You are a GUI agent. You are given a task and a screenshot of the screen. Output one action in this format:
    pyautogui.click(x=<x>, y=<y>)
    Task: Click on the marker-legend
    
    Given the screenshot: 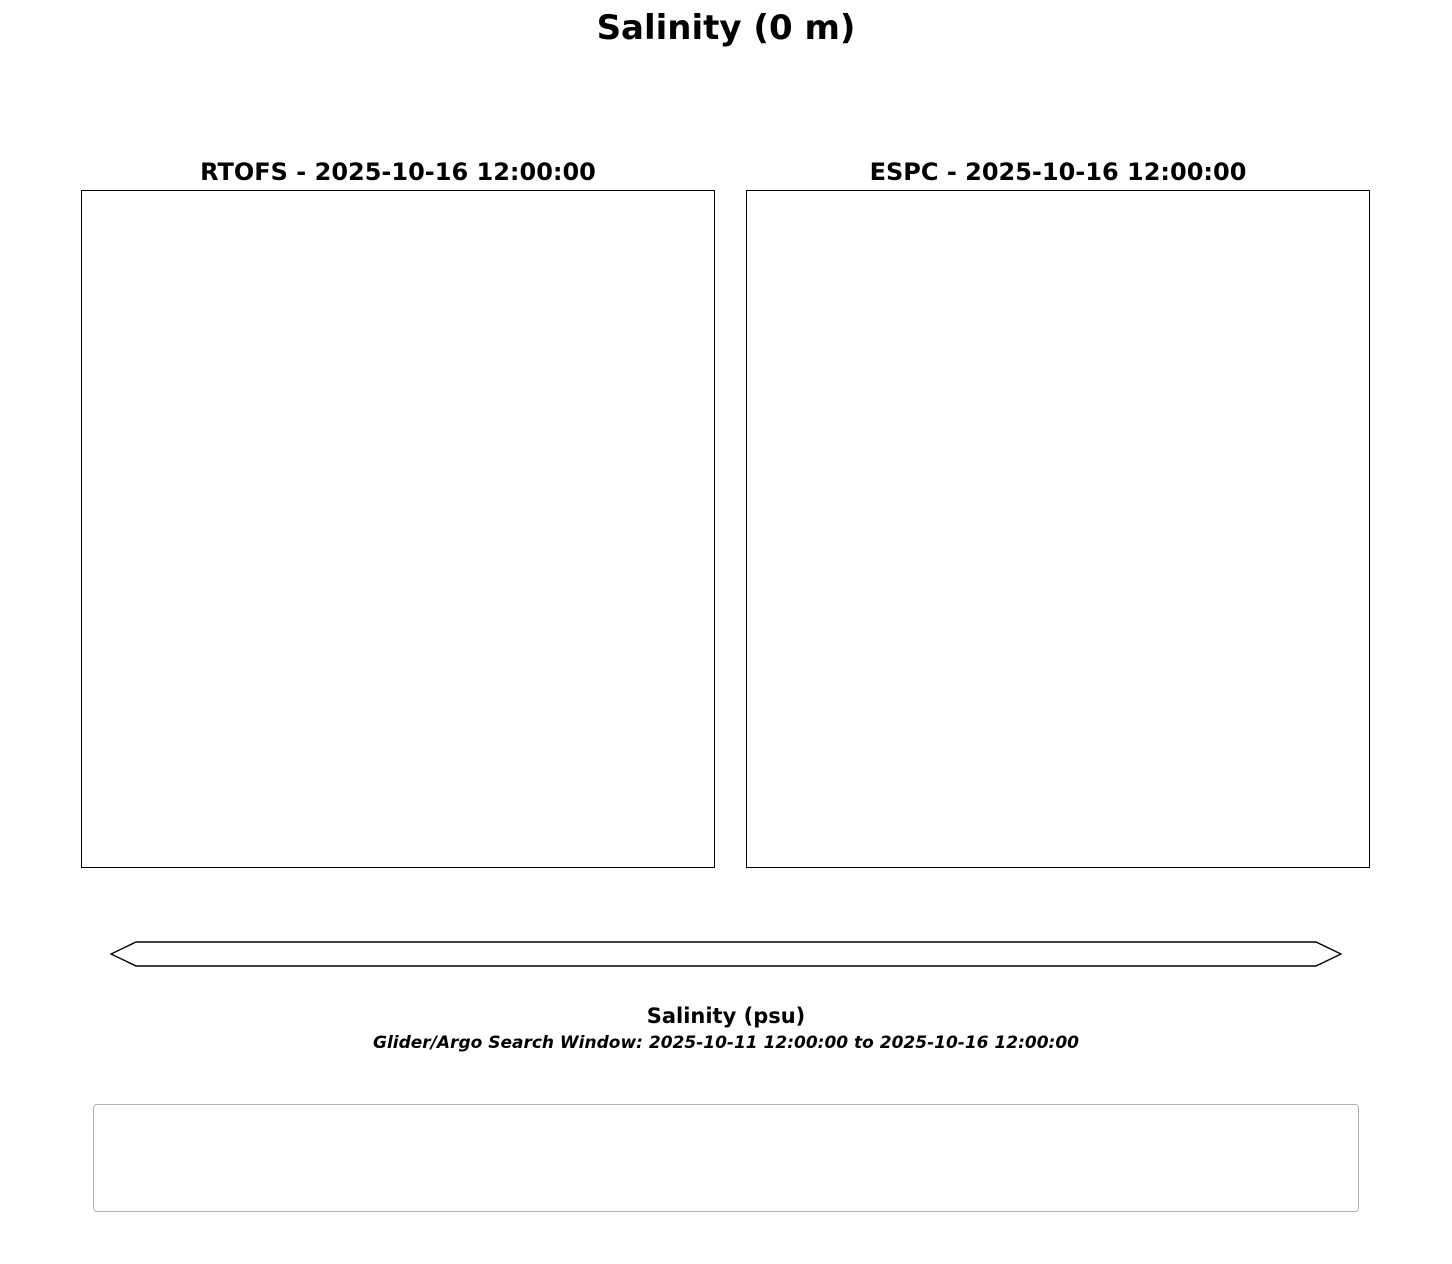 What is the action you would take?
    pyautogui.click(x=726, y=1158)
    